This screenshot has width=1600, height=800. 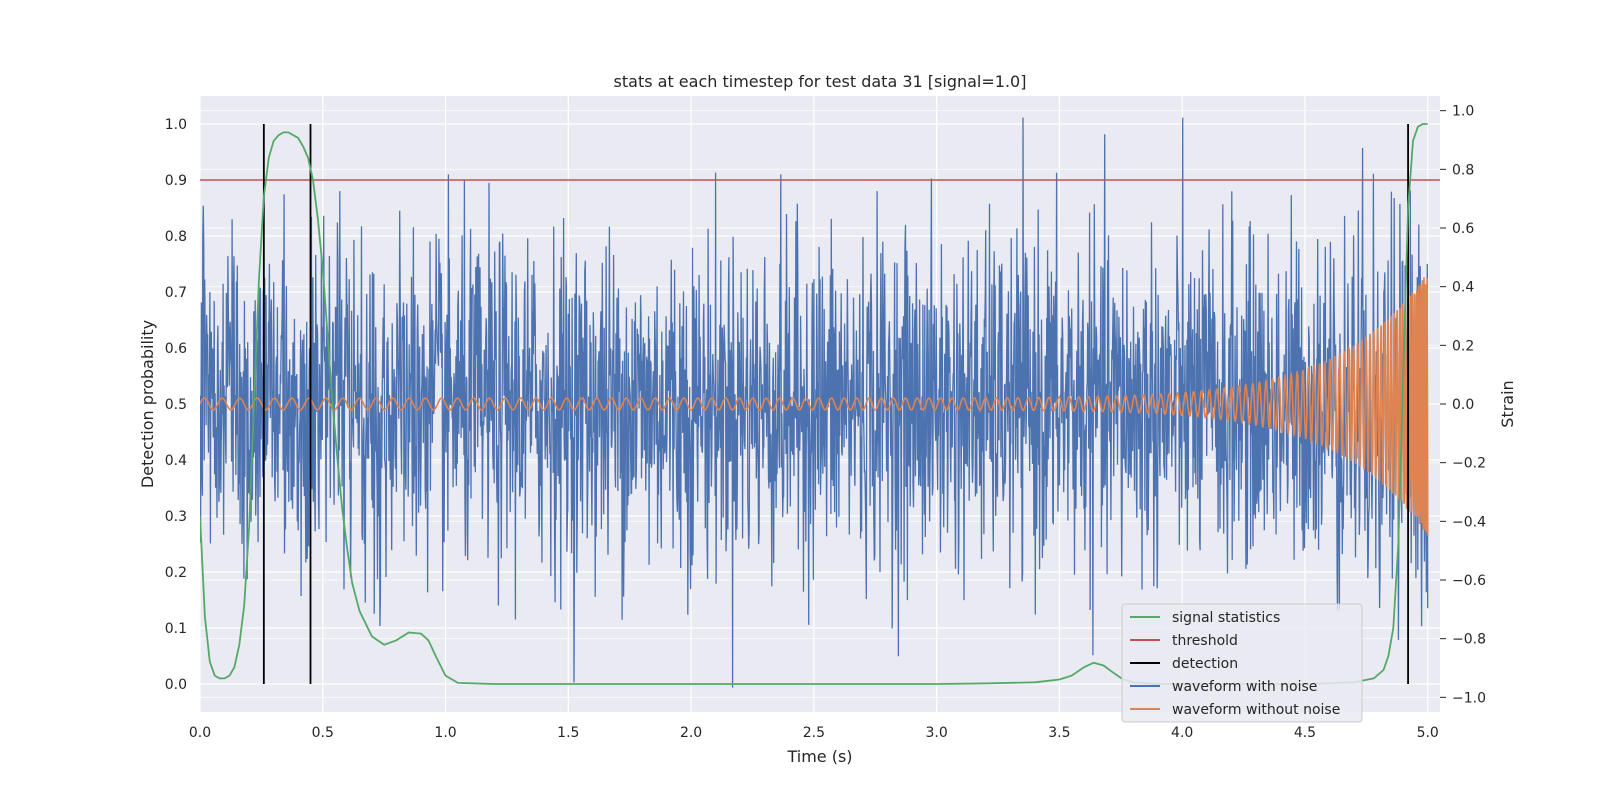 I want to click on x-tick-label: 3.5, so click(x=1059, y=733).